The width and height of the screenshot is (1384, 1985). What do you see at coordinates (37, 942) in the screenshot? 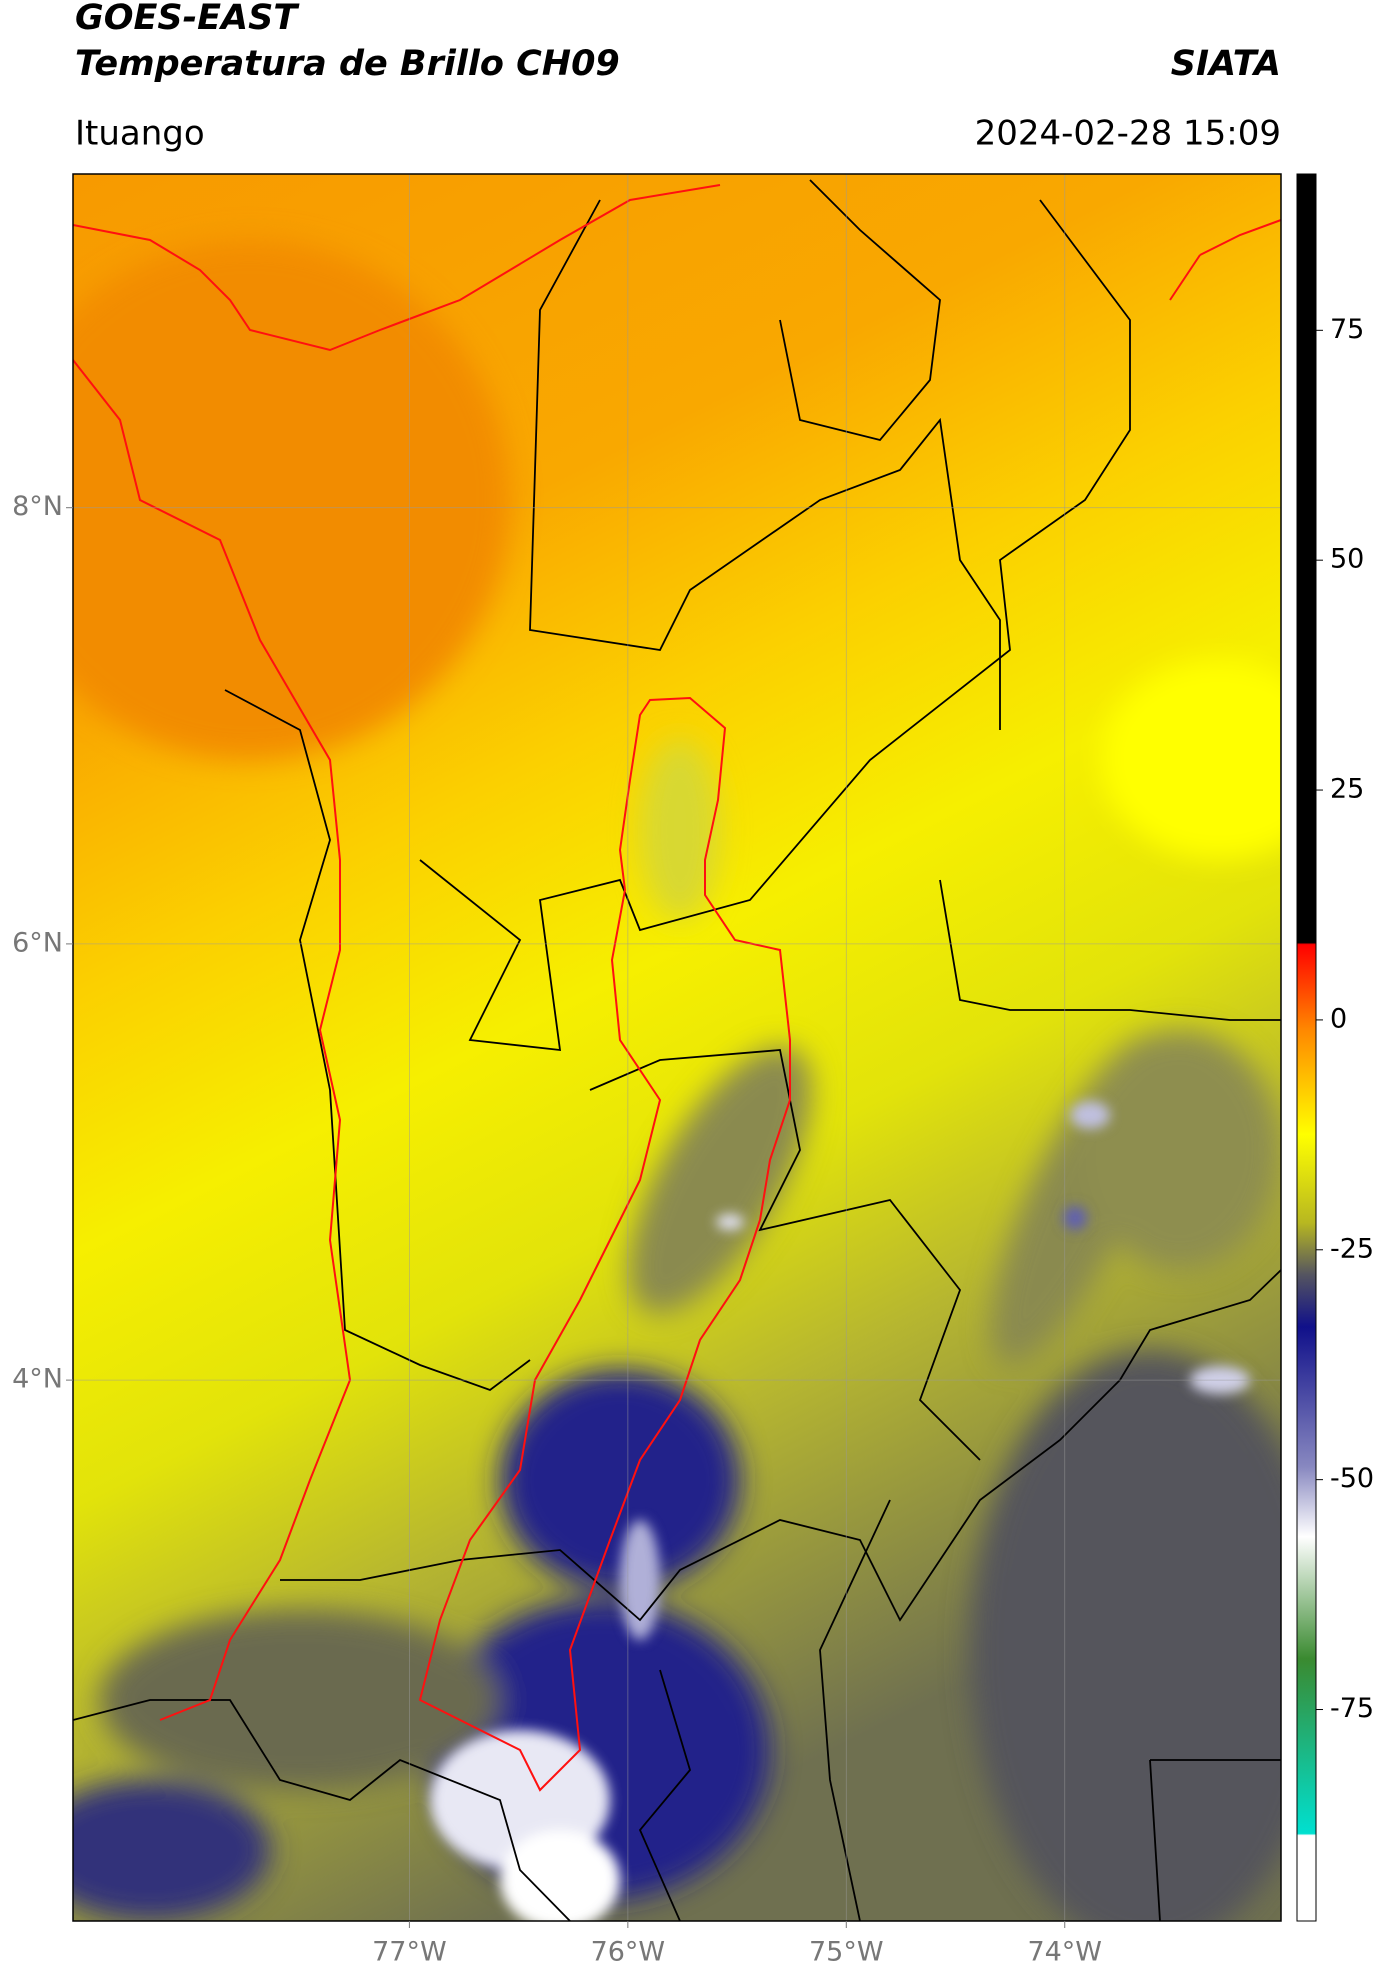
I see `y-tick-label: 6°N` at bounding box center [37, 942].